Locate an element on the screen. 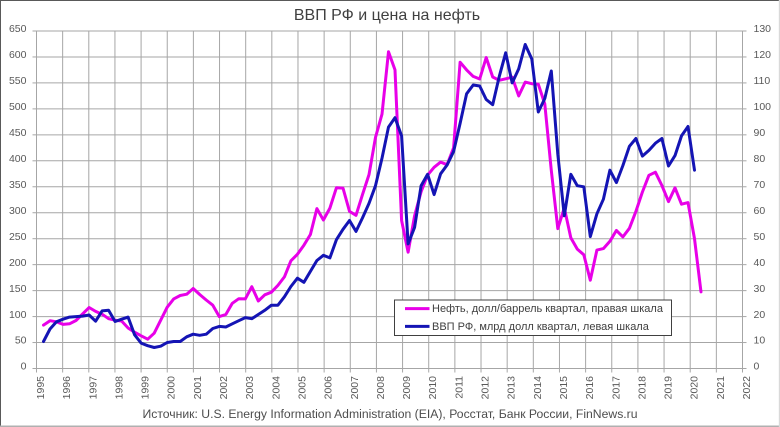  svg-text: 2019 is located at coordinates (669, 388).